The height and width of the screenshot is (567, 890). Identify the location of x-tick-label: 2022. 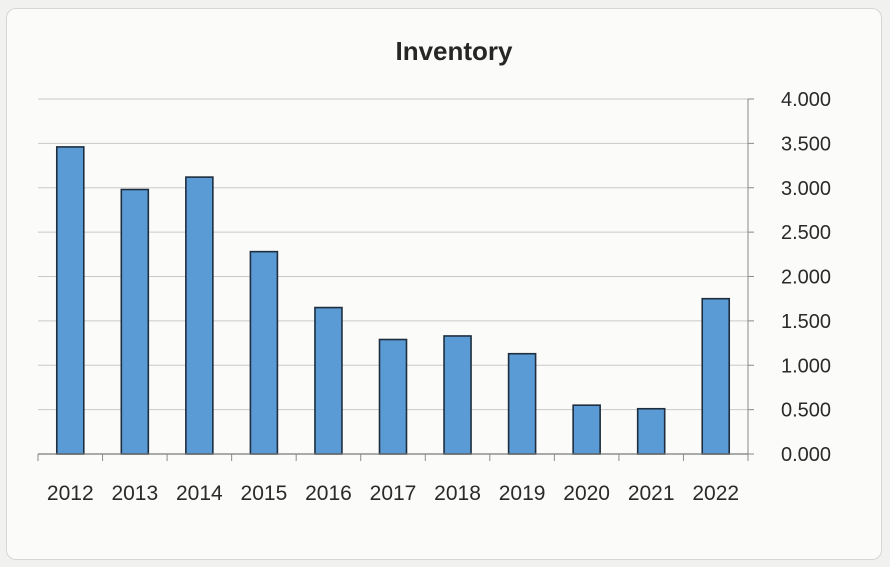
(715, 493).